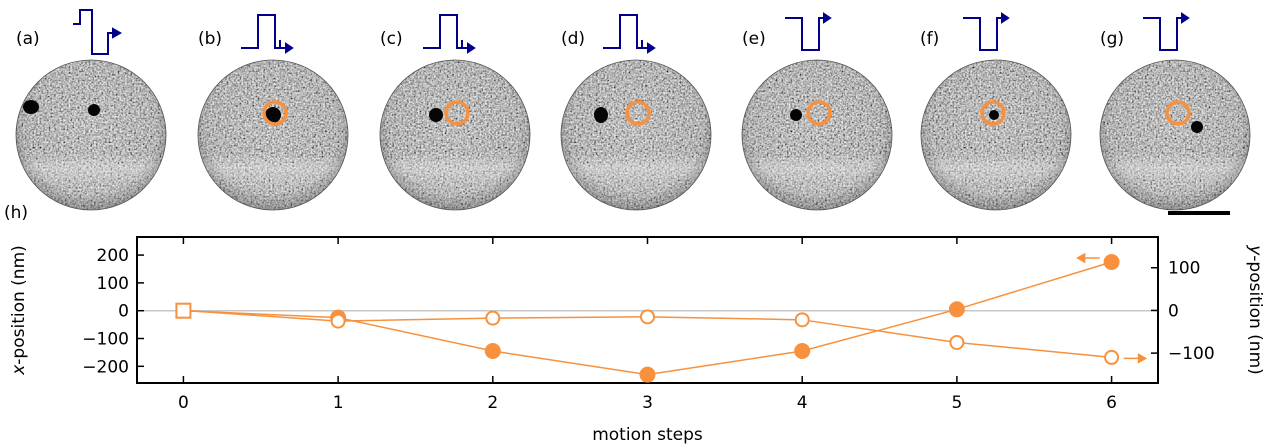 This screenshot has height=444, width=1265. Describe the element at coordinates (113, 284) in the screenshot. I see `y-tick-label-left: 100` at that location.